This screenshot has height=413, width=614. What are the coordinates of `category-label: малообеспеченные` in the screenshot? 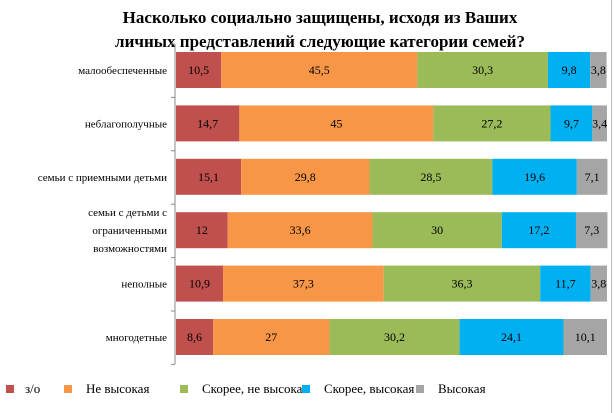 It's located at (122, 71).